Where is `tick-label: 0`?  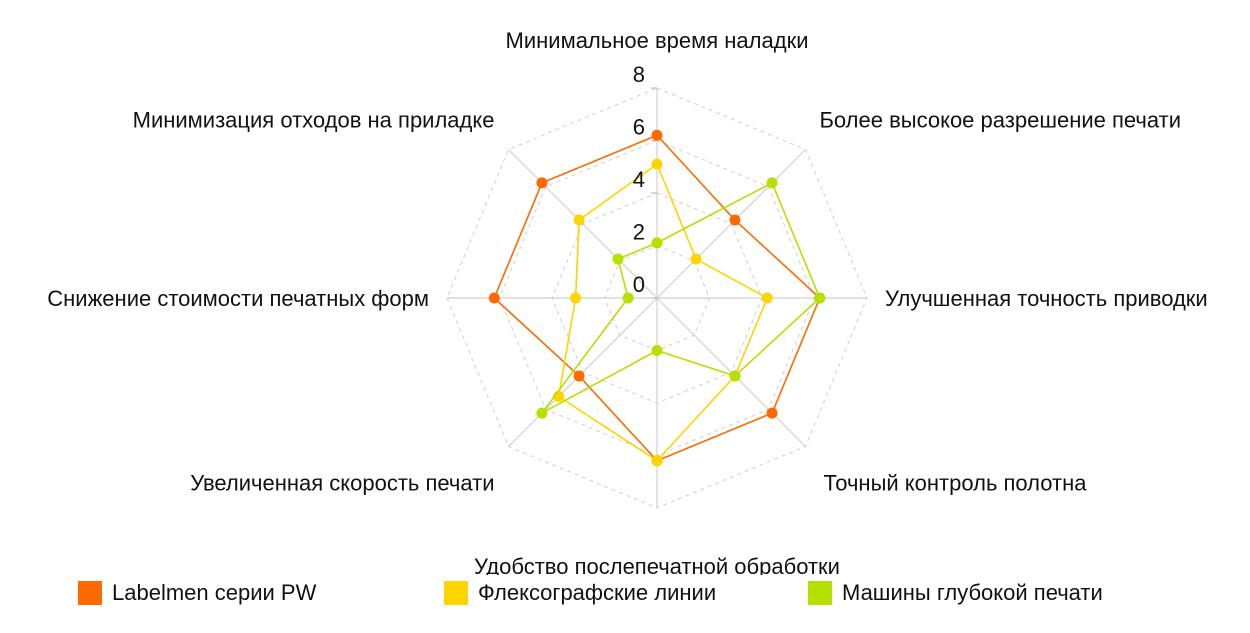
tick-label: 0 is located at coordinates (639, 284).